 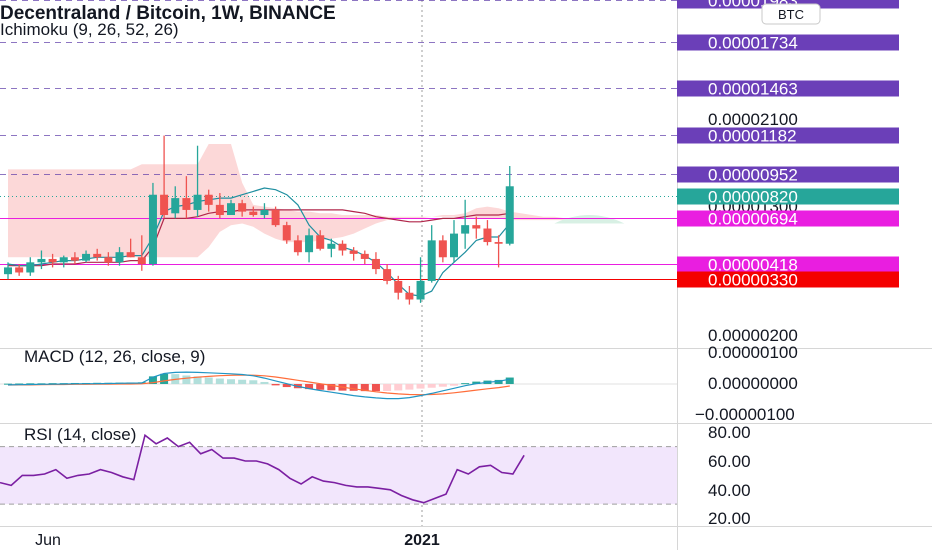 What do you see at coordinates (258, 385) in the screenshot?
I see `macd-line` at bounding box center [258, 385].